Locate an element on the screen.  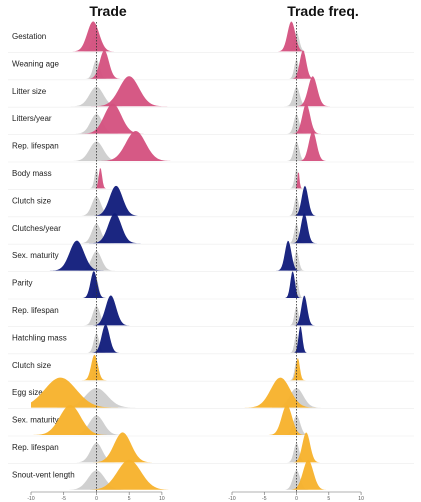
row-label: Weaning age is located at coordinates (36, 63).